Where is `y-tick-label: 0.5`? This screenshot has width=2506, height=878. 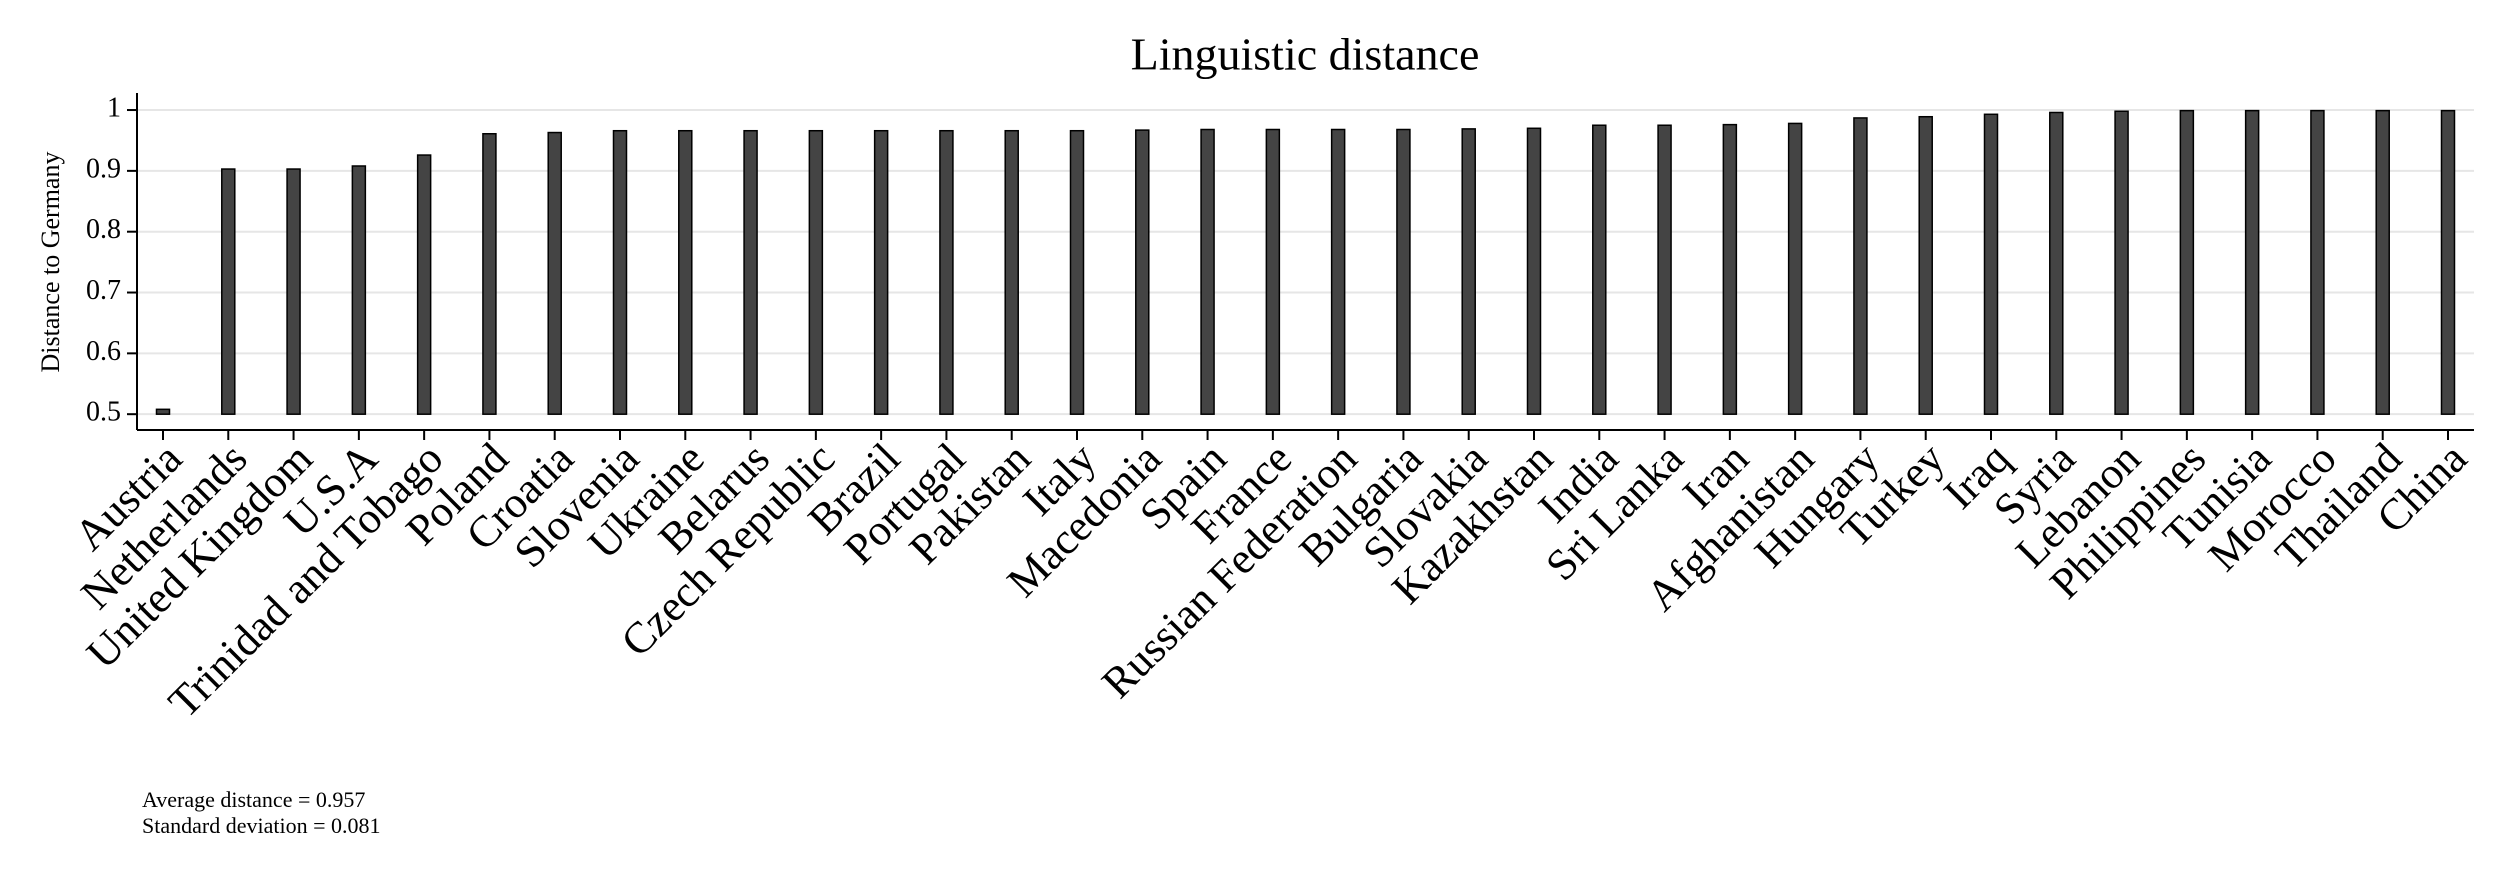
y-tick-label: 0.5 is located at coordinates (103, 412).